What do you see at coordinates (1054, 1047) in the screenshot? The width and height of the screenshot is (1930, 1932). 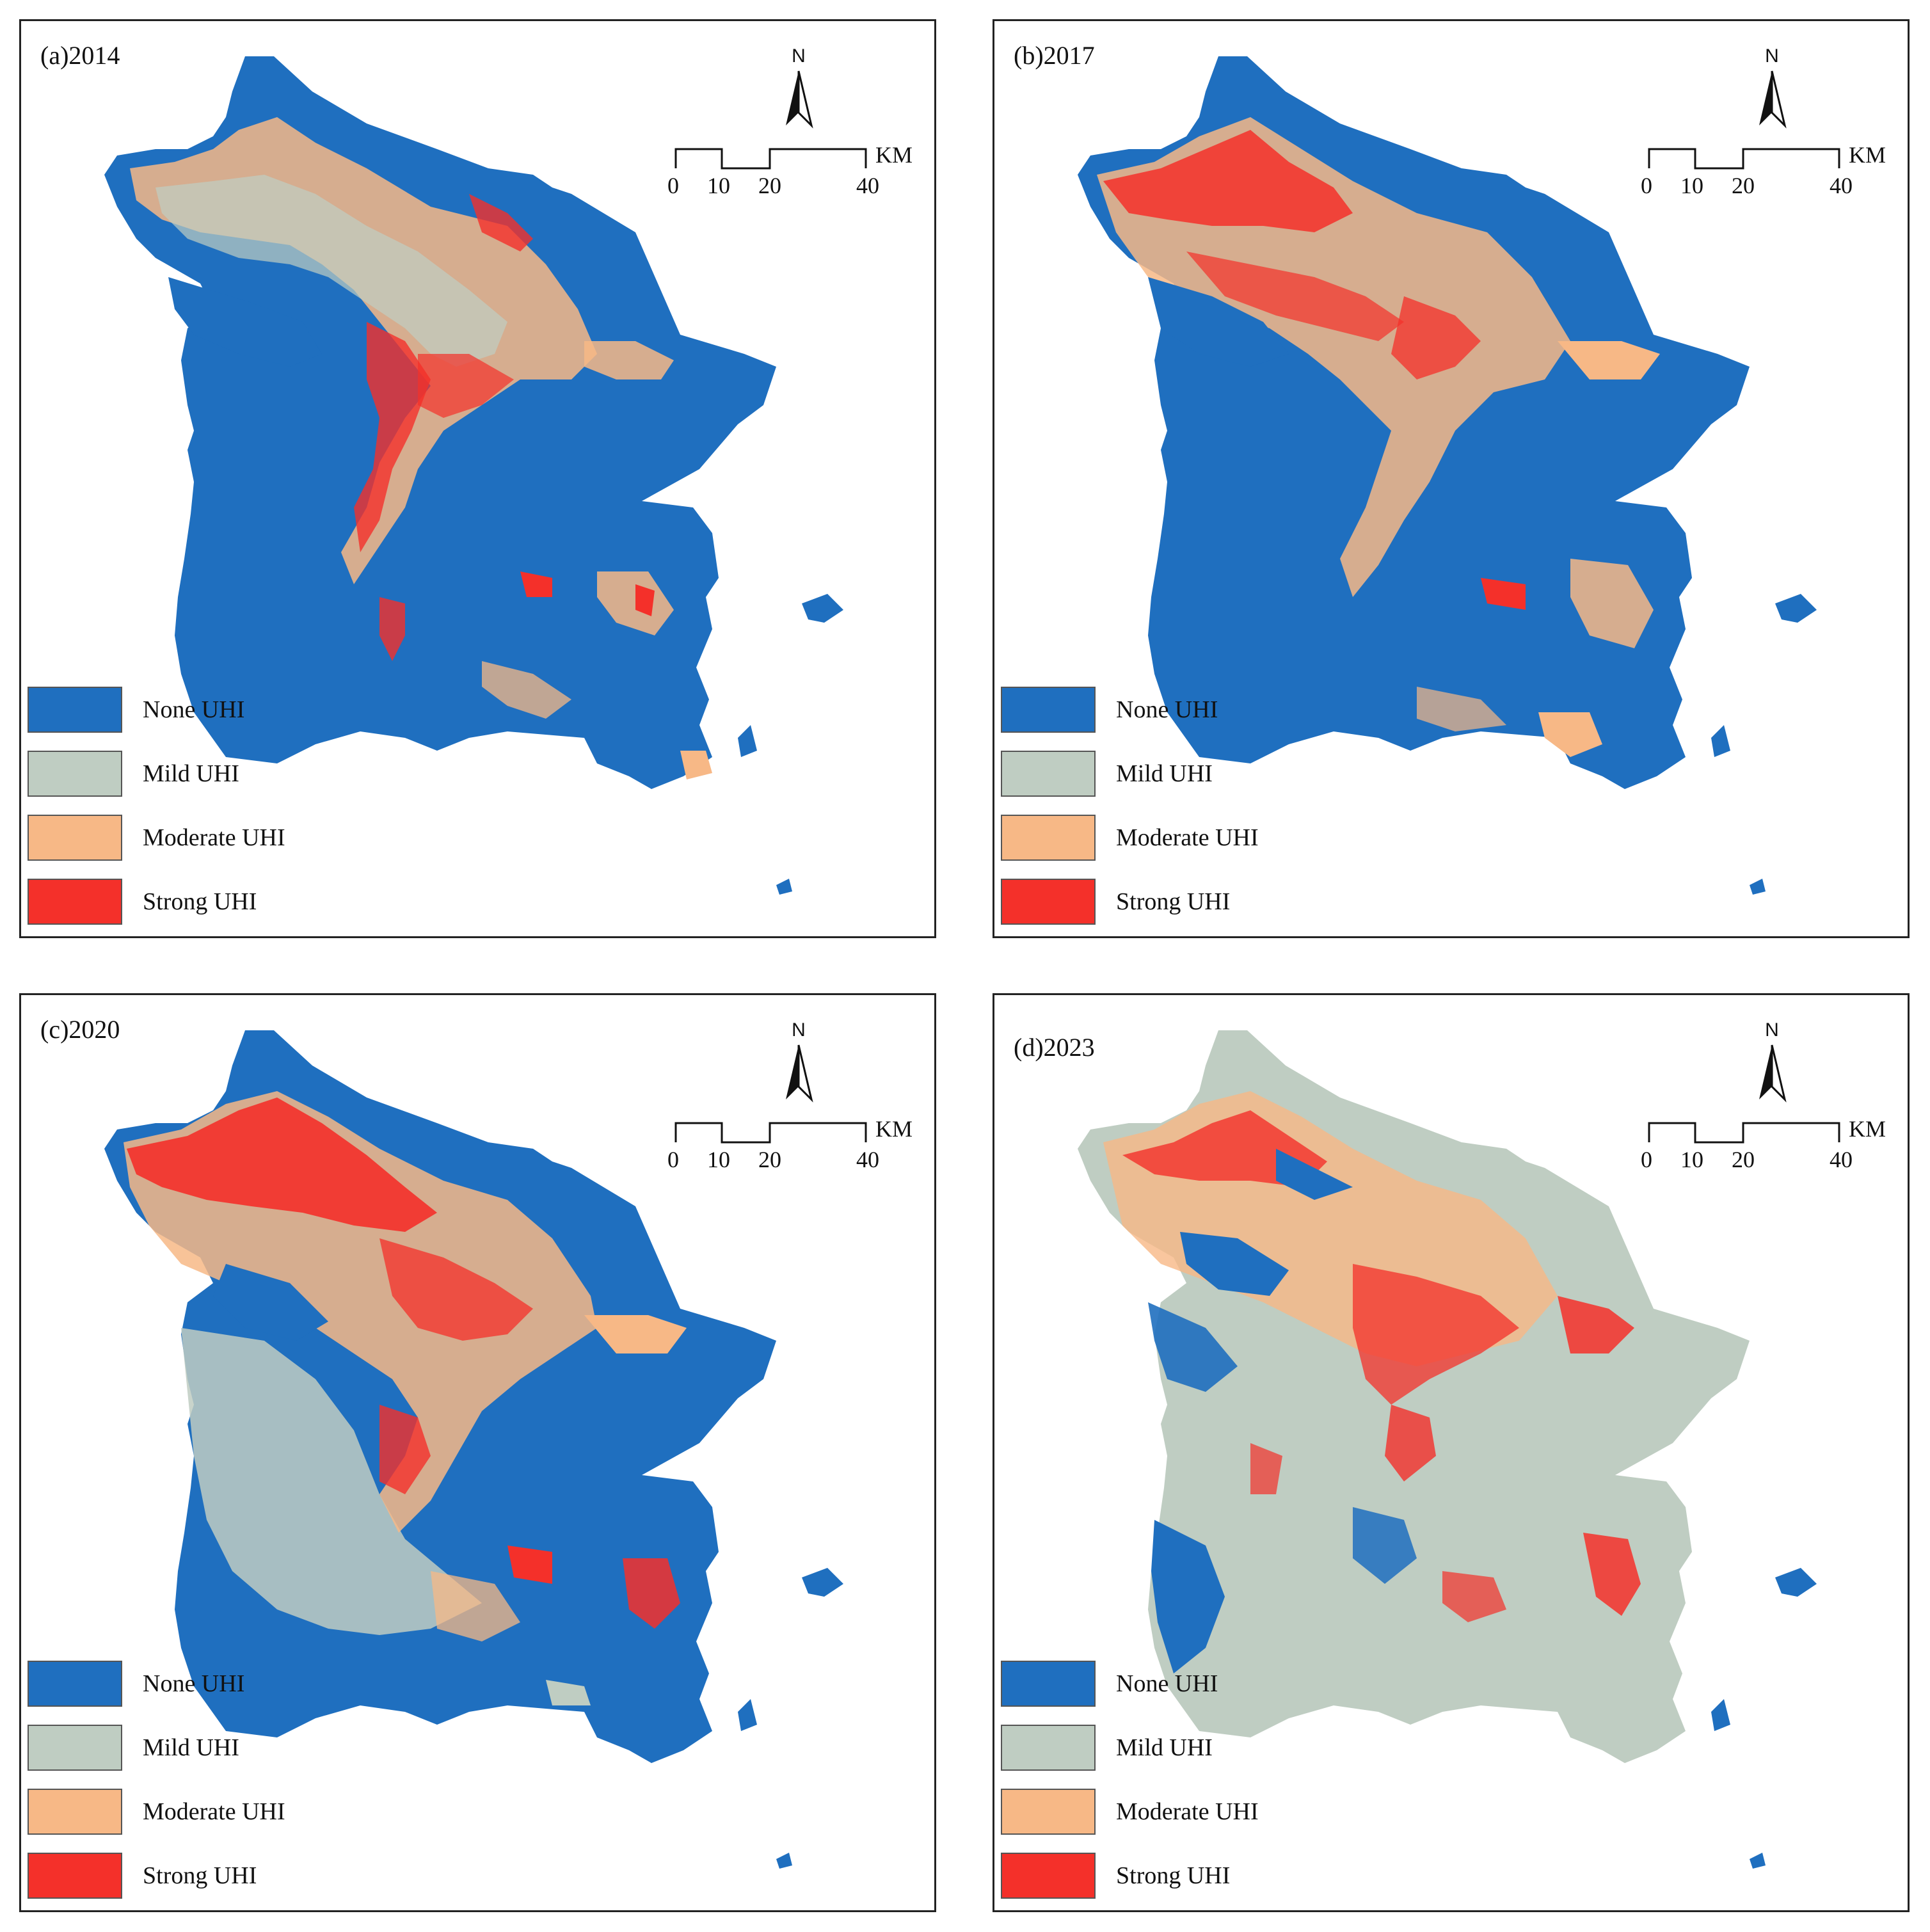 I see `panel-title: (d)2023` at bounding box center [1054, 1047].